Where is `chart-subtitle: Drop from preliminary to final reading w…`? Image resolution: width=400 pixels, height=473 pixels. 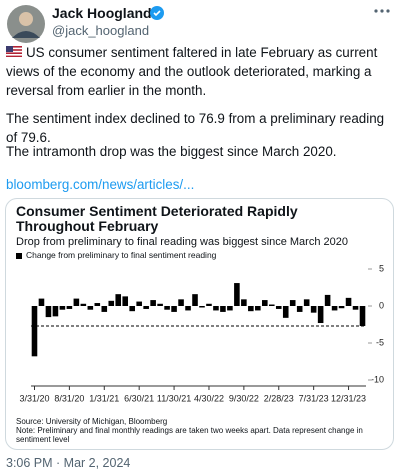
chart-subtitle: Drop from preliminary to final reading w… is located at coordinates (182, 242).